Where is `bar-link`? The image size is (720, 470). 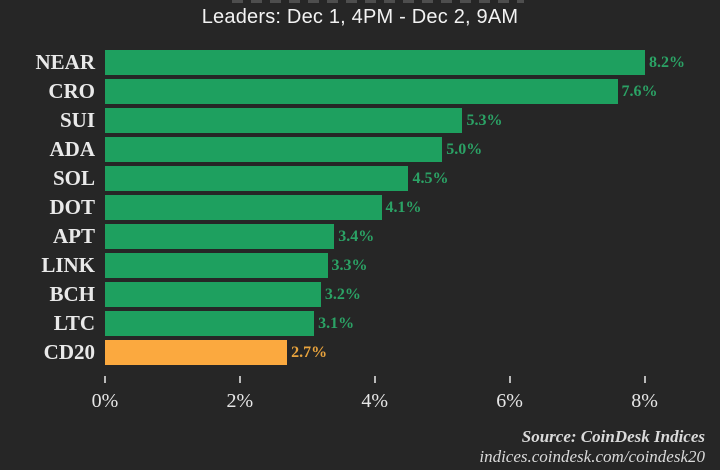
bar-link is located at coordinates (216, 265).